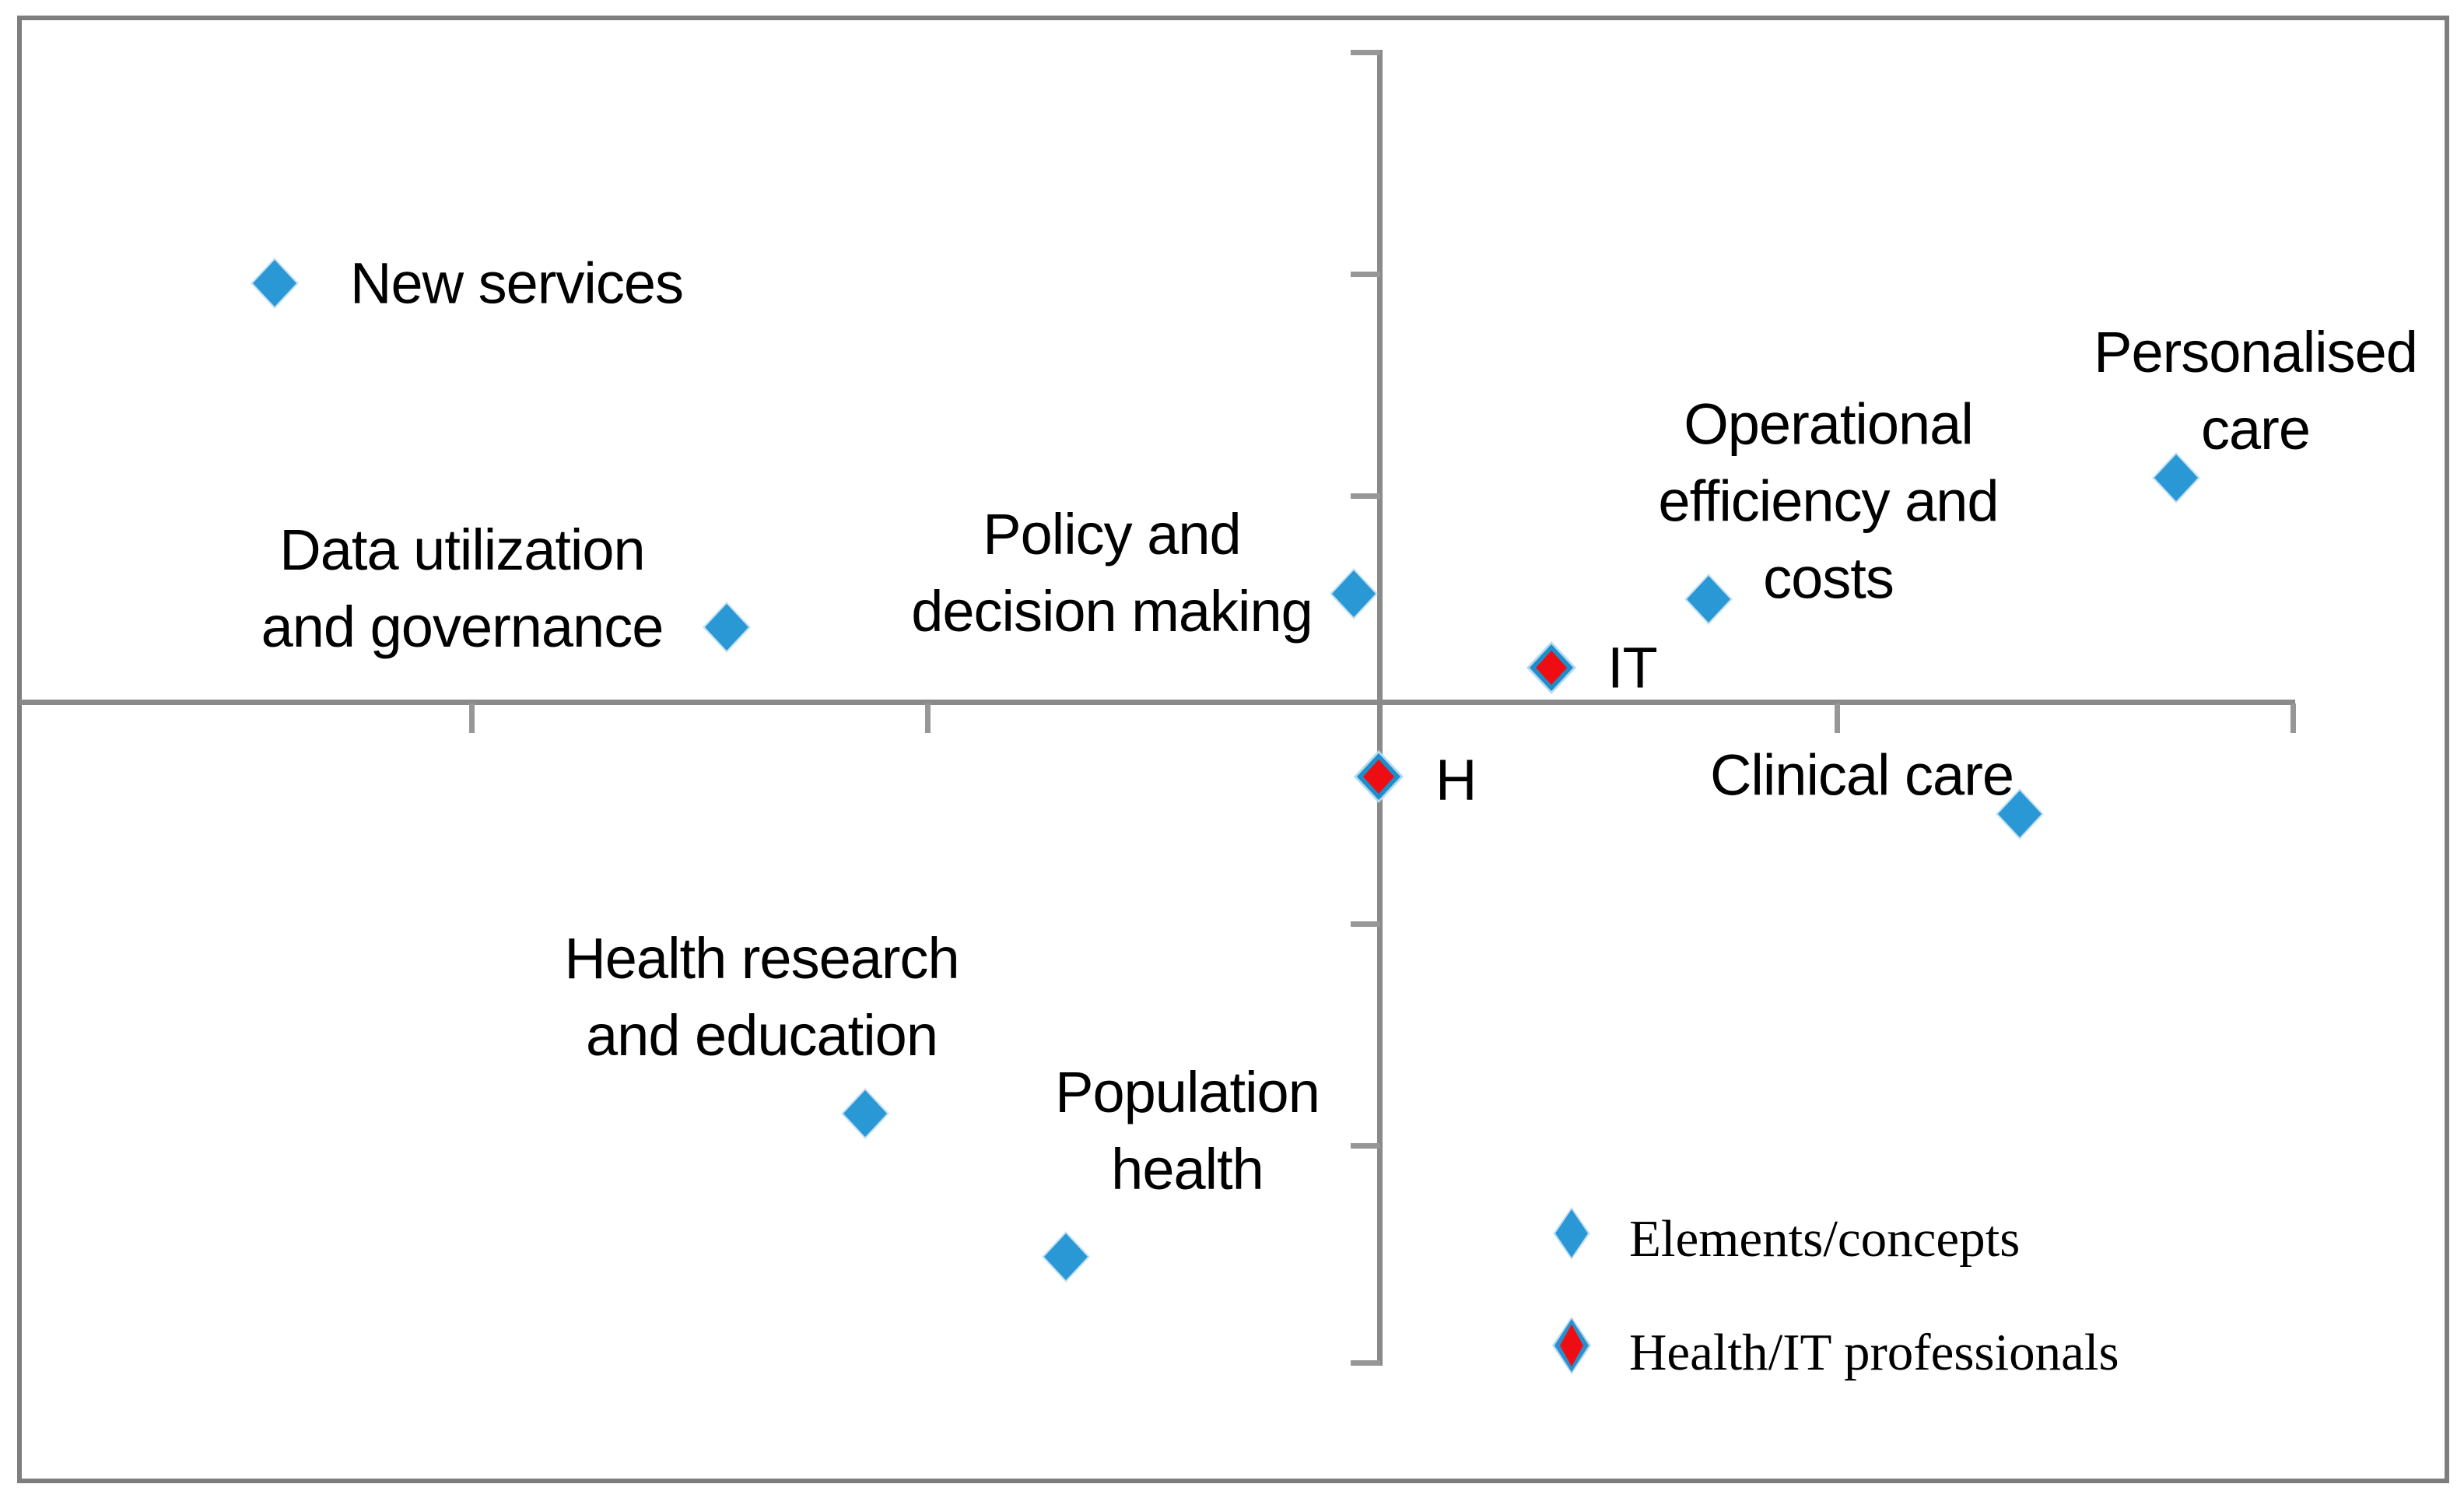 This screenshot has height=1498, width=2464. What do you see at coordinates (1632, 668) in the screenshot?
I see `label-it: IT` at bounding box center [1632, 668].